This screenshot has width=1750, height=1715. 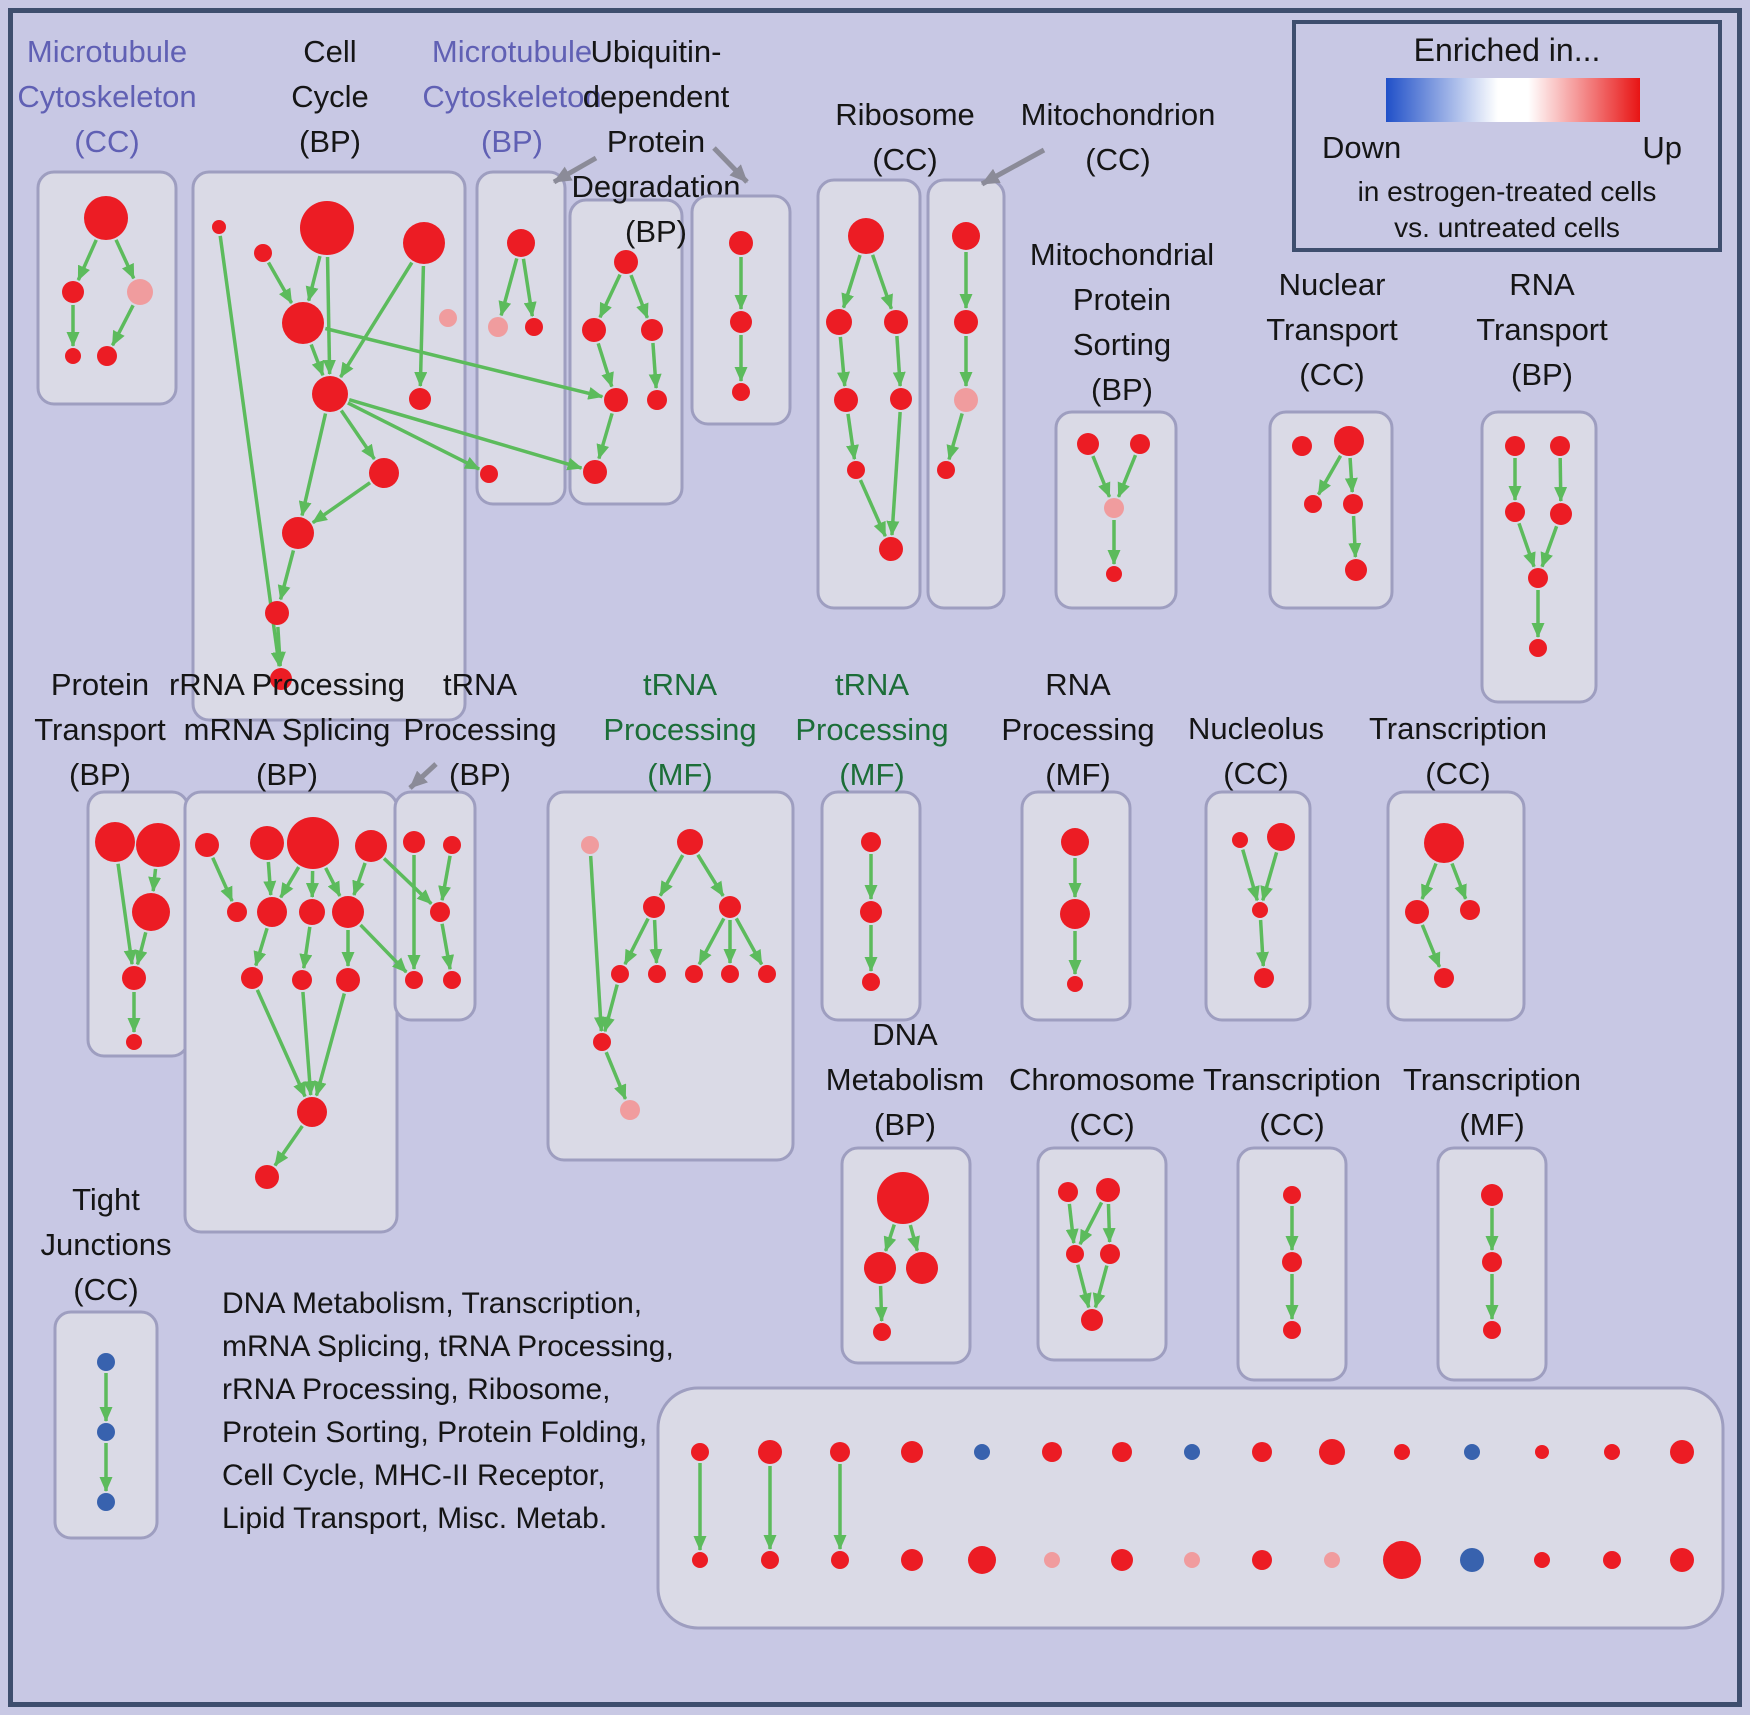 I want to click on cluster-label-chromosome-cc: Chromosome (CC), so click(x=1102, y=1102).